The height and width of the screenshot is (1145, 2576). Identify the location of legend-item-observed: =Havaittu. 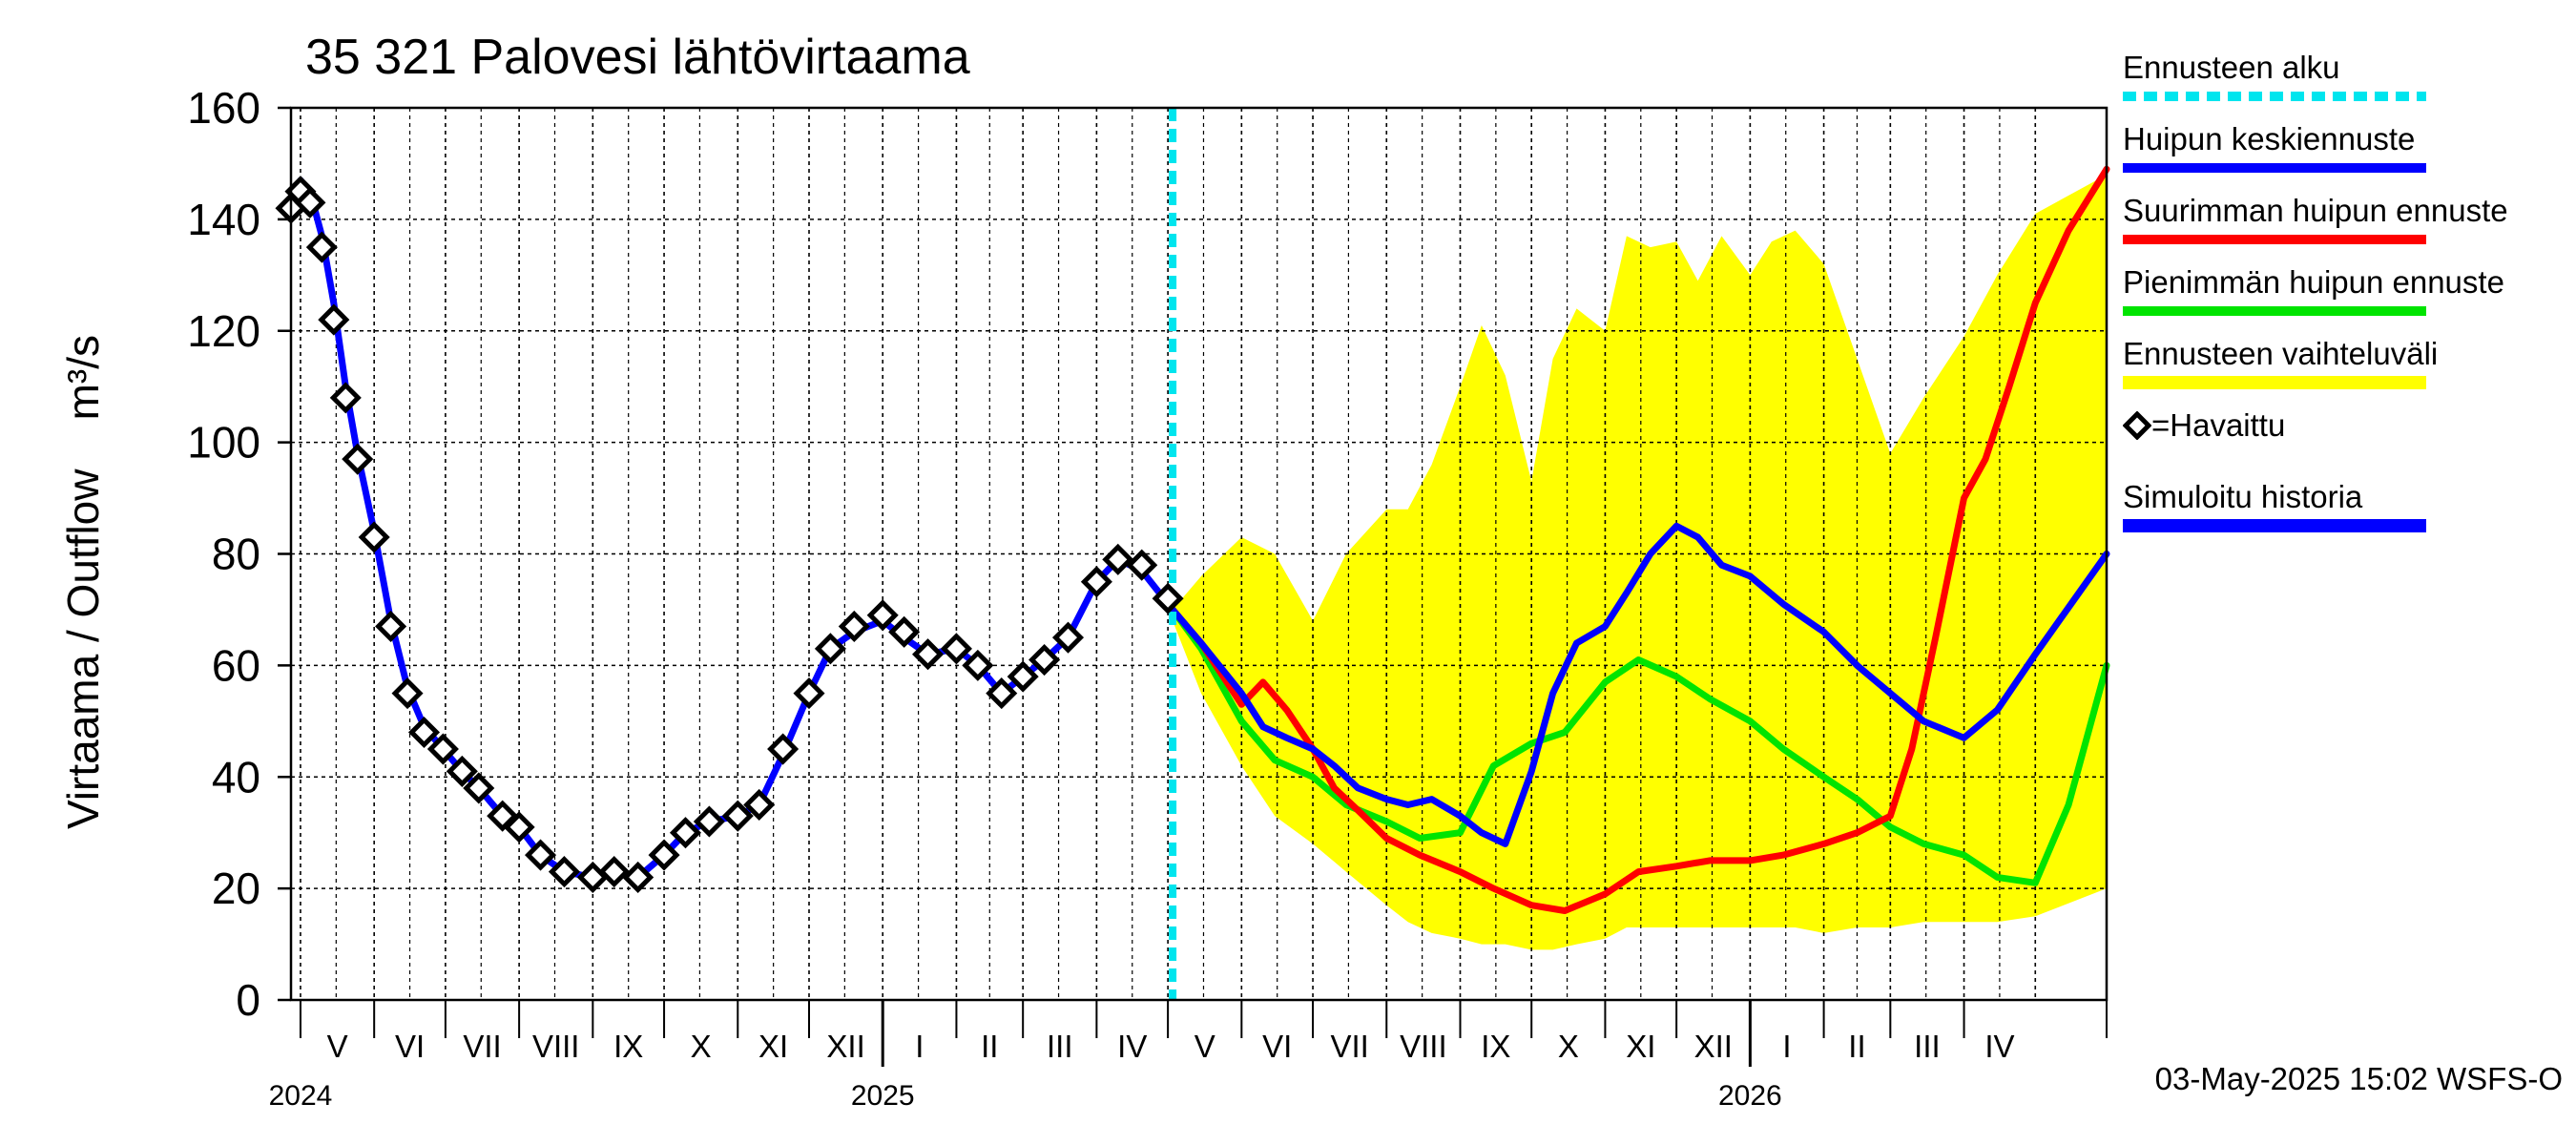
(2280, 440).